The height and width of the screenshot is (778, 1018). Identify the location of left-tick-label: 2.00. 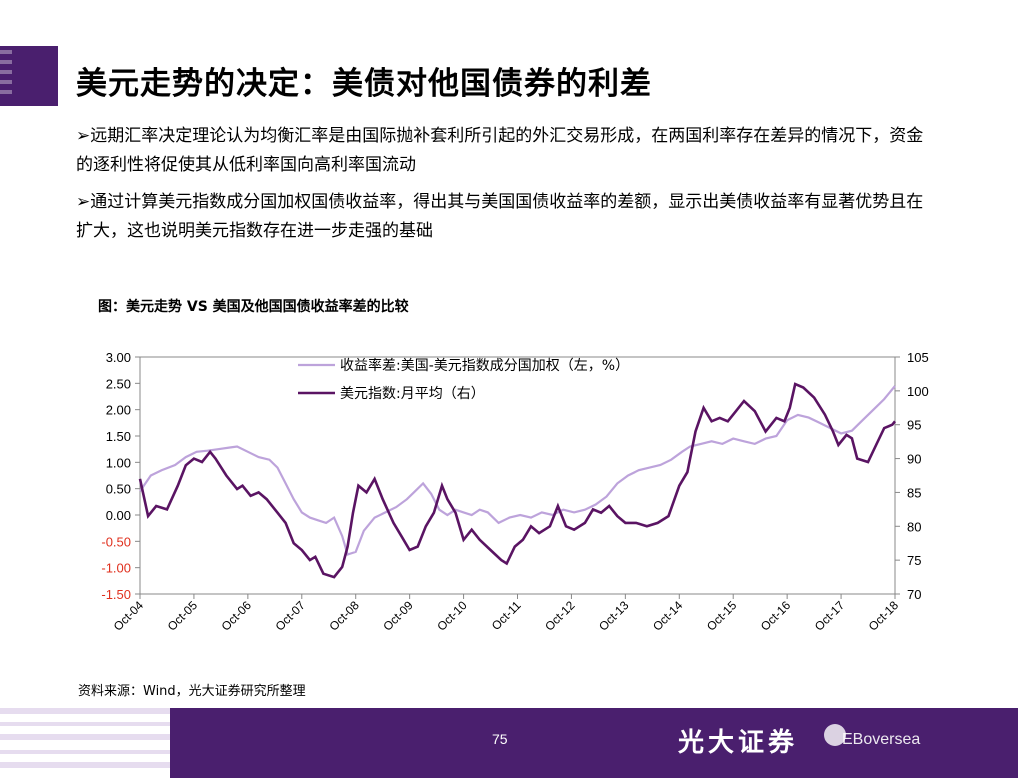
(118, 410).